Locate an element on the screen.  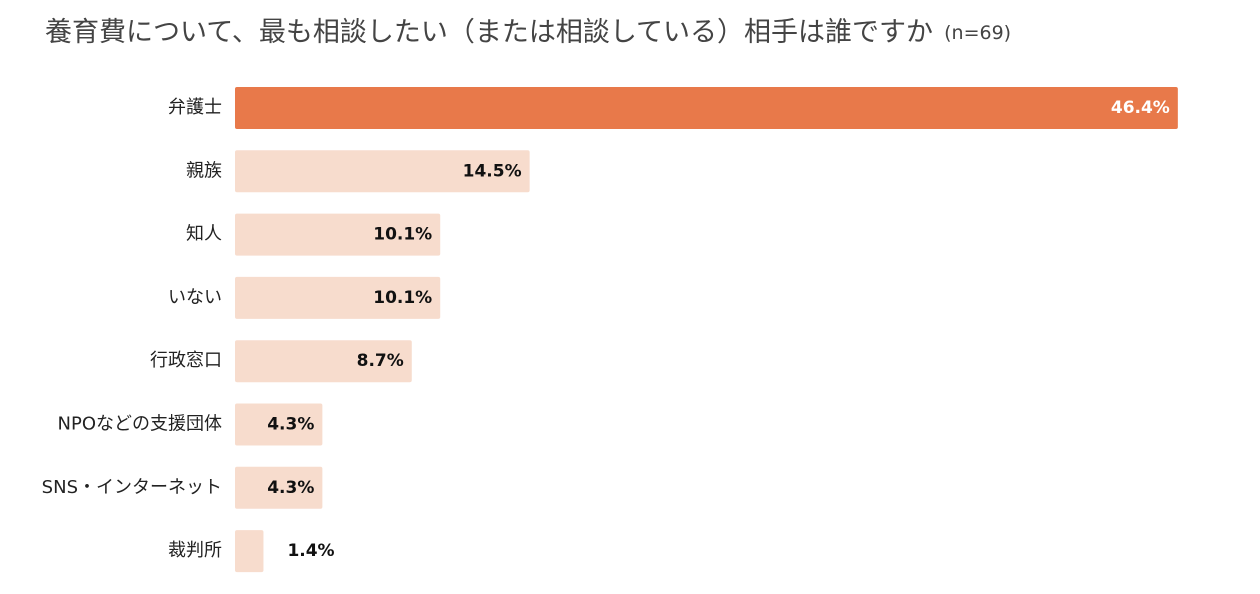
value-label: 1.4% is located at coordinates (310, 551).